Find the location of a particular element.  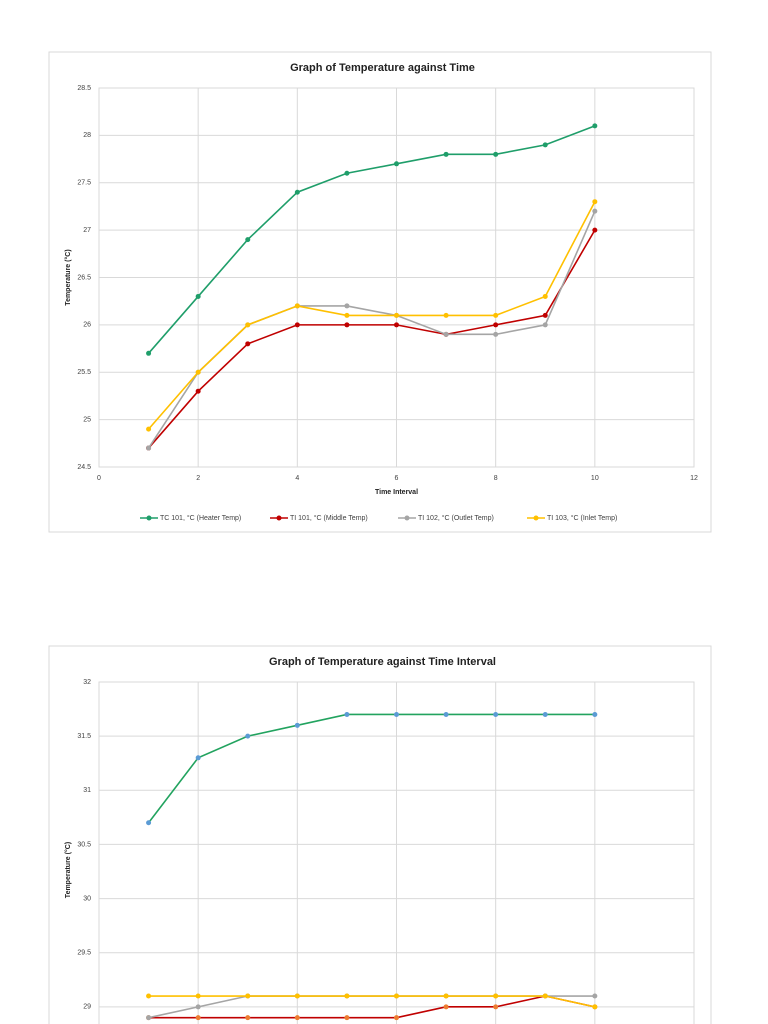

y-tick-label: 31.5 is located at coordinates (84, 736).